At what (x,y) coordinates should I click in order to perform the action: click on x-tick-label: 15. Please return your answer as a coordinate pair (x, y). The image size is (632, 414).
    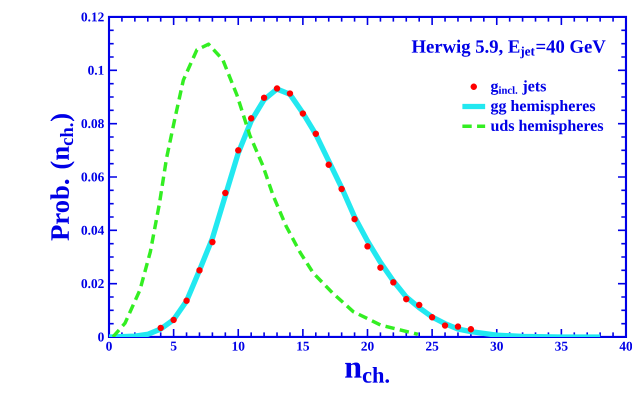
    Looking at the image, I should click on (303, 346).